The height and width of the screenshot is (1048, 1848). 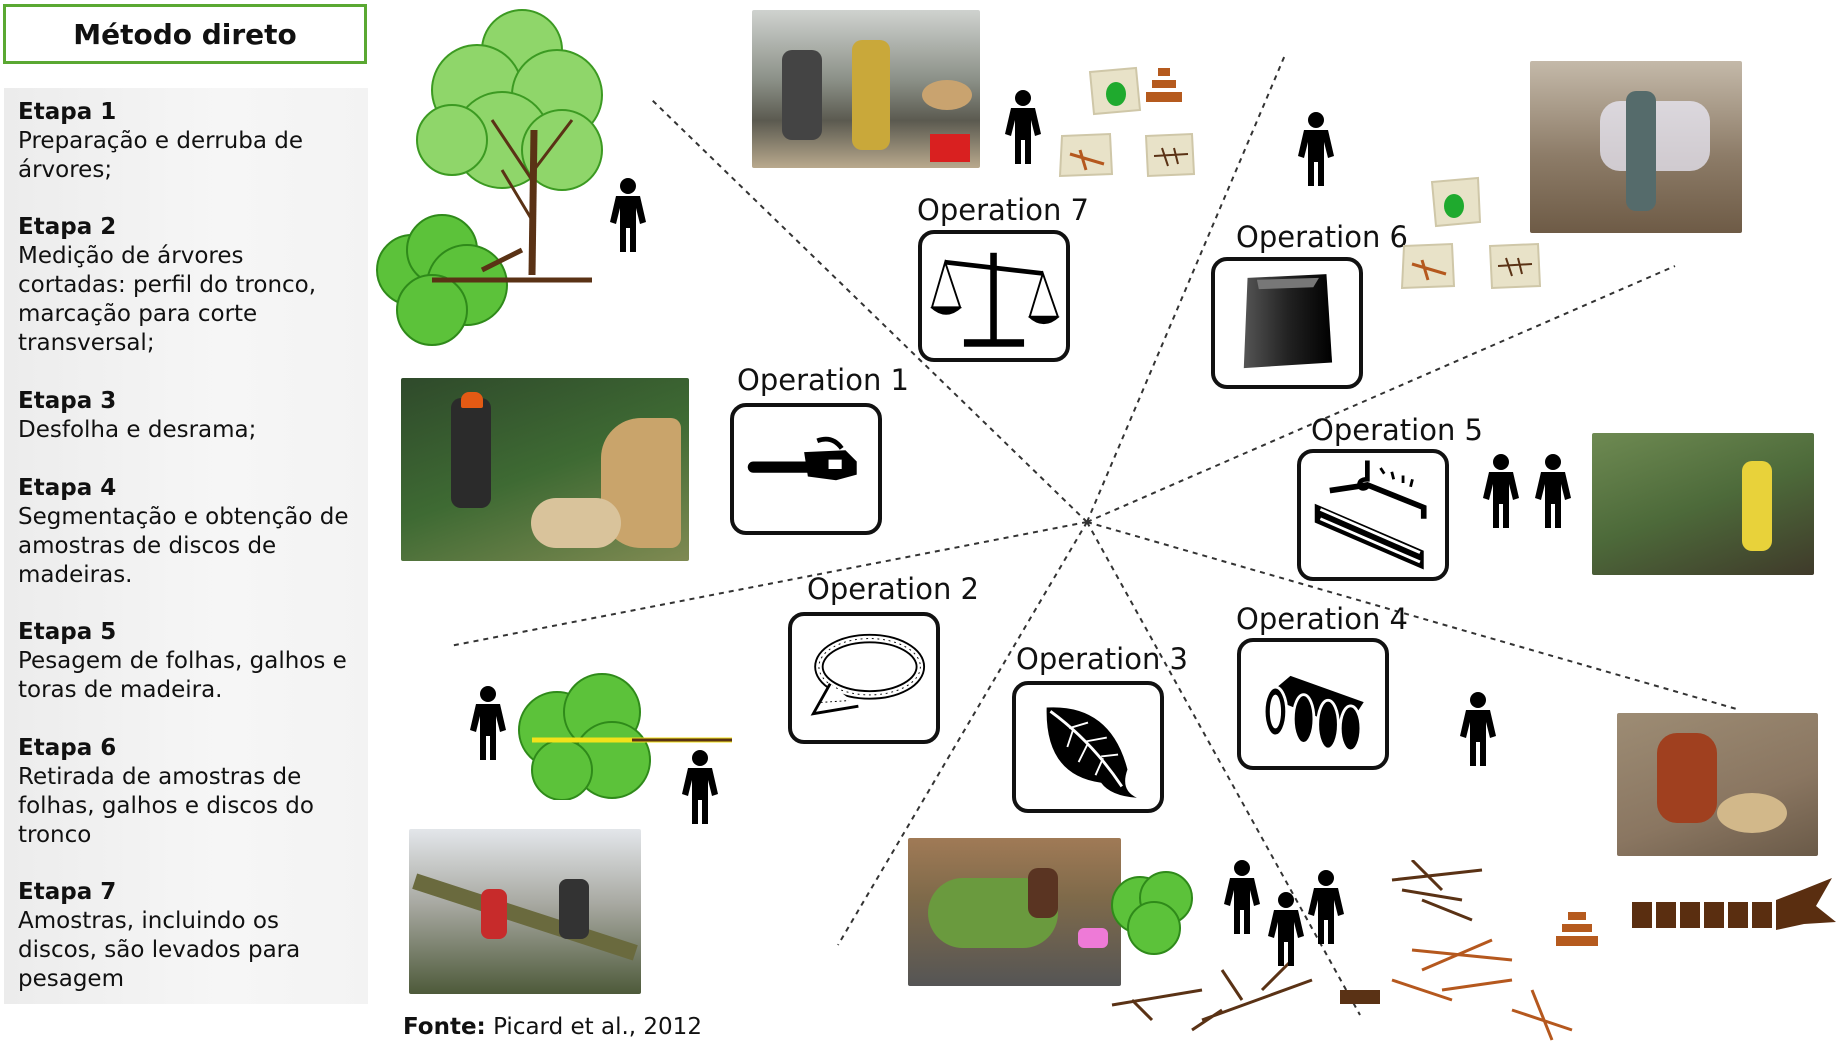 I want to click on operation-2-box, so click(x=864, y=678).